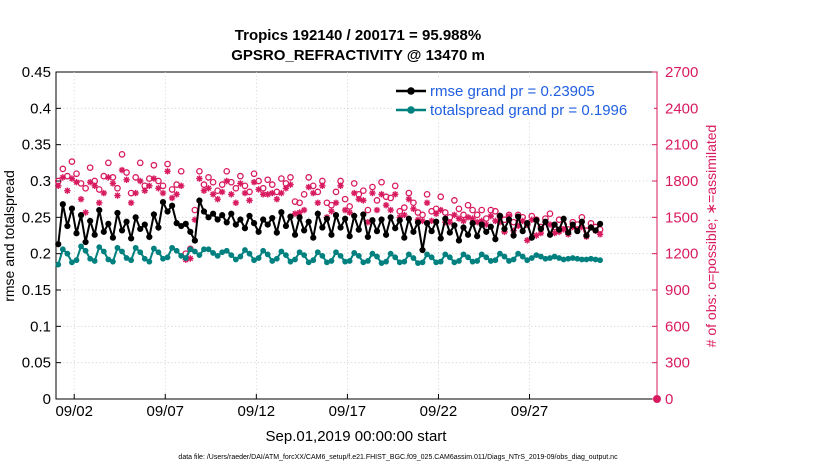 Image resolution: width=830 pixels, height=470 pixels. What do you see at coordinates (36, 145) in the screenshot?
I see `y-left-tick-label: 0.35` at bounding box center [36, 145].